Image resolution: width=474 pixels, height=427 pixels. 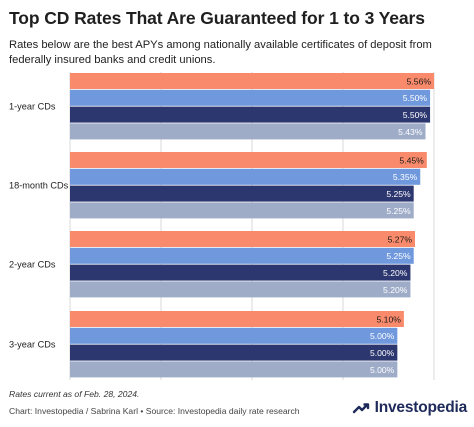 I want to click on data-label: 5.45%, so click(x=411, y=160).